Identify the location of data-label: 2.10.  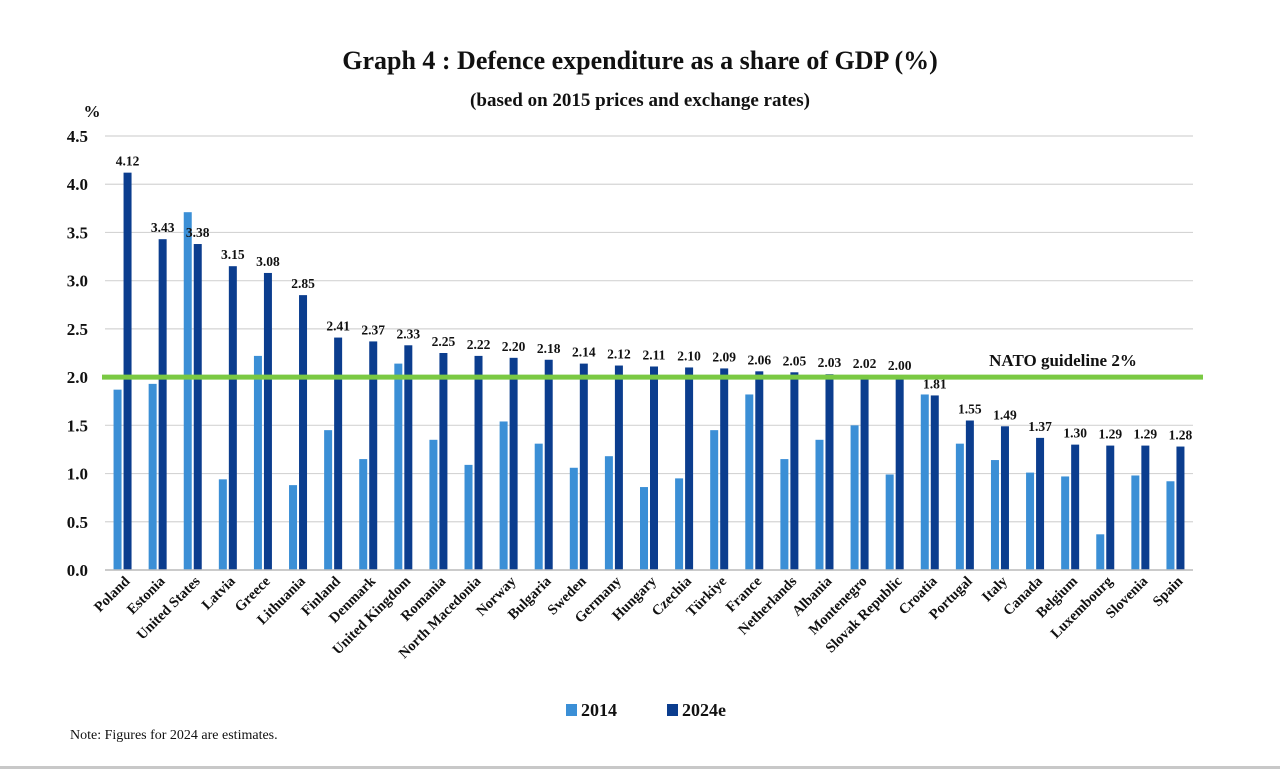
(689, 355).